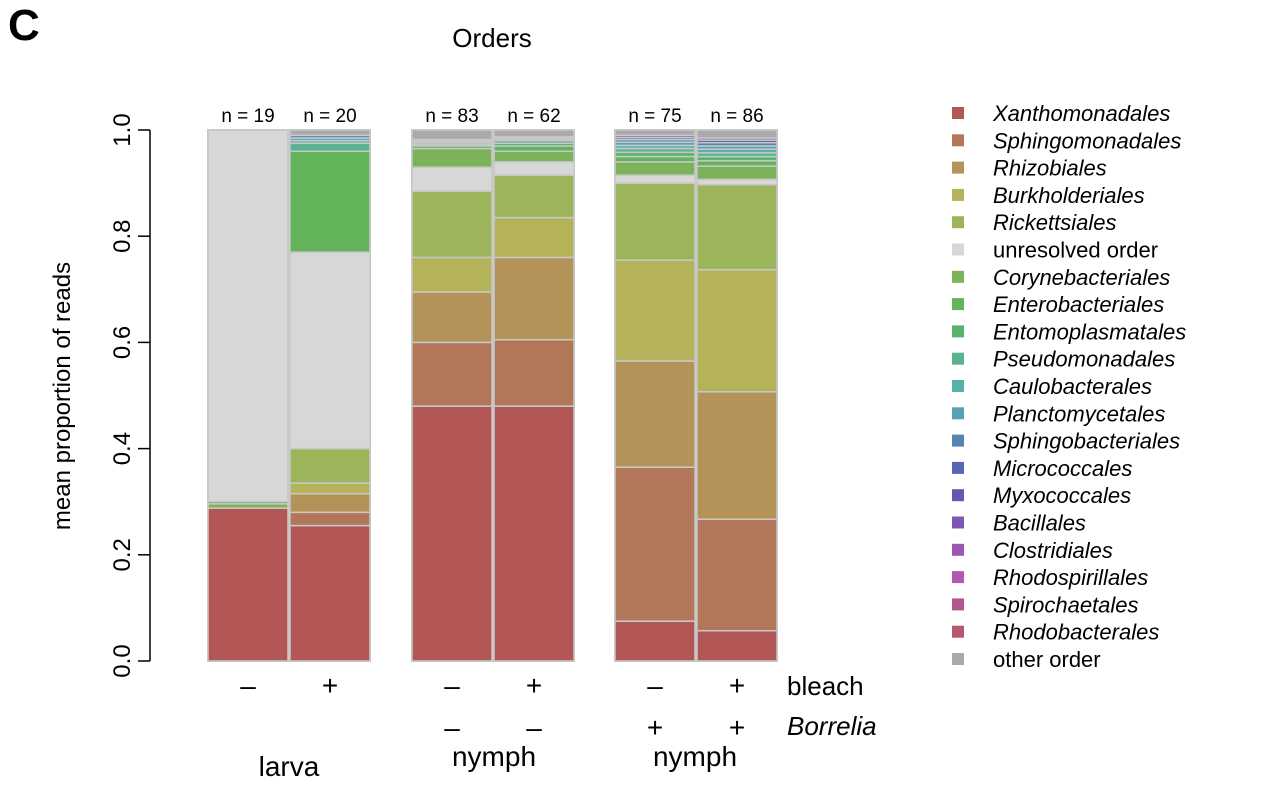  What do you see at coordinates (1039, 523) in the screenshot?
I see `legend-label: Bacillales` at bounding box center [1039, 523].